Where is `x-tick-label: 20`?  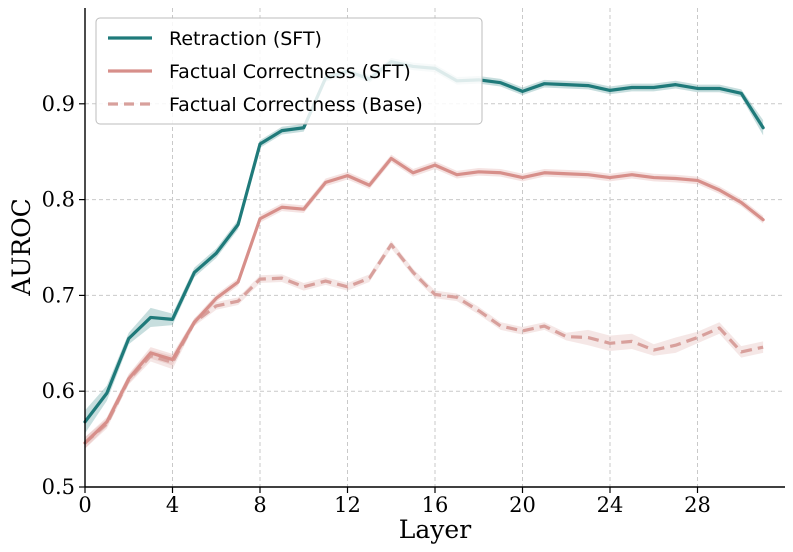 x-tick-label: 20 is located at coordinates (522, 505).